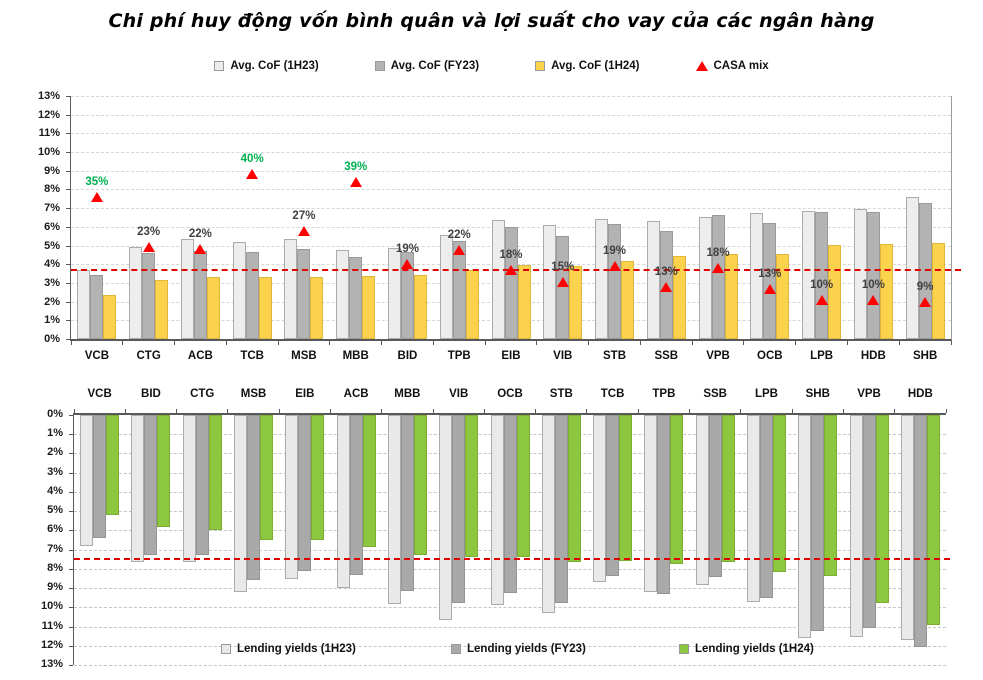 The image size is (983, 680). Describe the element at coordinates (305, 493) in the screenshot. I see `bar-eib-s1` at that location.